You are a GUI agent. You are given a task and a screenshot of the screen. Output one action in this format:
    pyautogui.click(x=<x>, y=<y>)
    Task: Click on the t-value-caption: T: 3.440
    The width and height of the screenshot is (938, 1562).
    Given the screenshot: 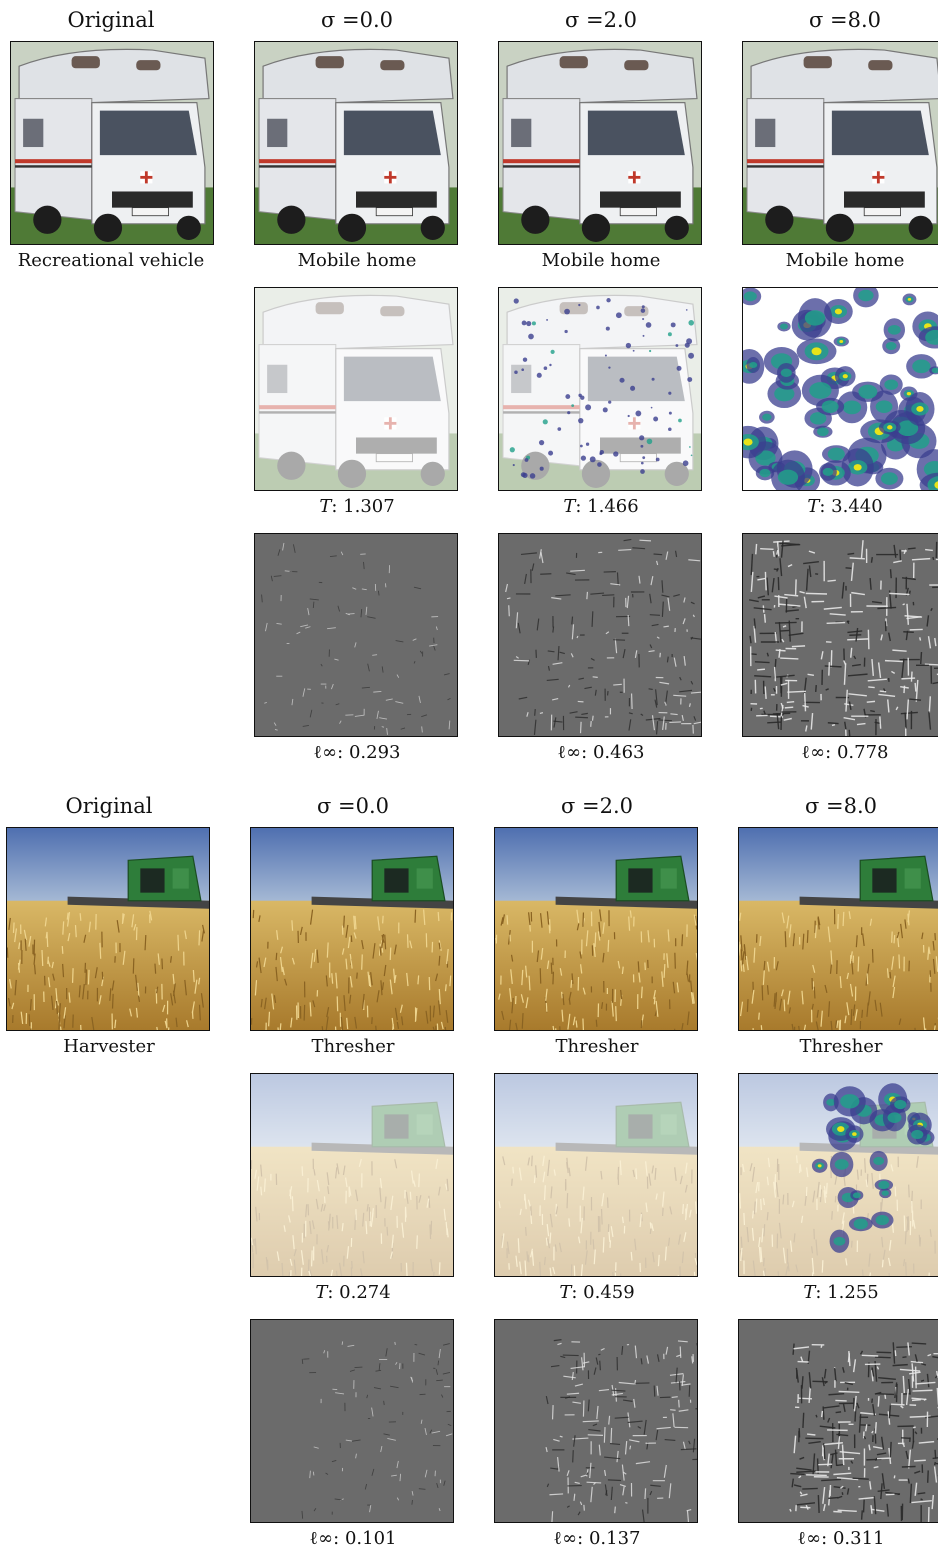 What is the action you would take?
    pyautogui.click(x=840, y=507)
    